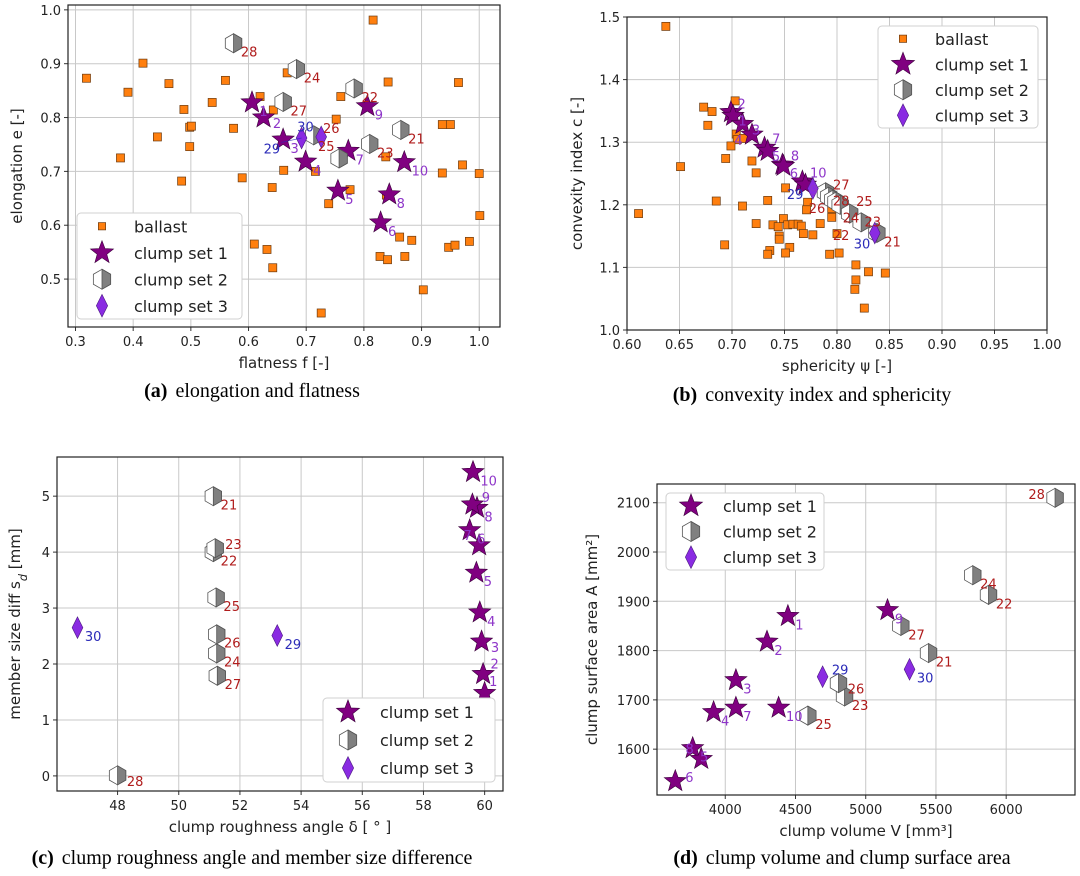 Image resolution: width=1080 pixels, height=876 pixels. What do you see at coordinates (837, 345) in the screenshot?
I see `x-tick-label: 0.80` at bounding box center [837, 345].